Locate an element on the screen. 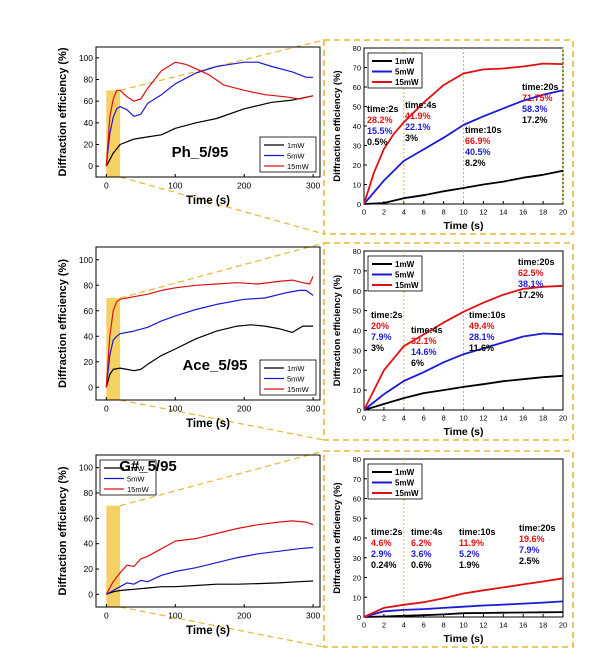 The height and width of the screenshot is (663, 616). annotation-value: 0.6% is located at coordinates (421, 565).